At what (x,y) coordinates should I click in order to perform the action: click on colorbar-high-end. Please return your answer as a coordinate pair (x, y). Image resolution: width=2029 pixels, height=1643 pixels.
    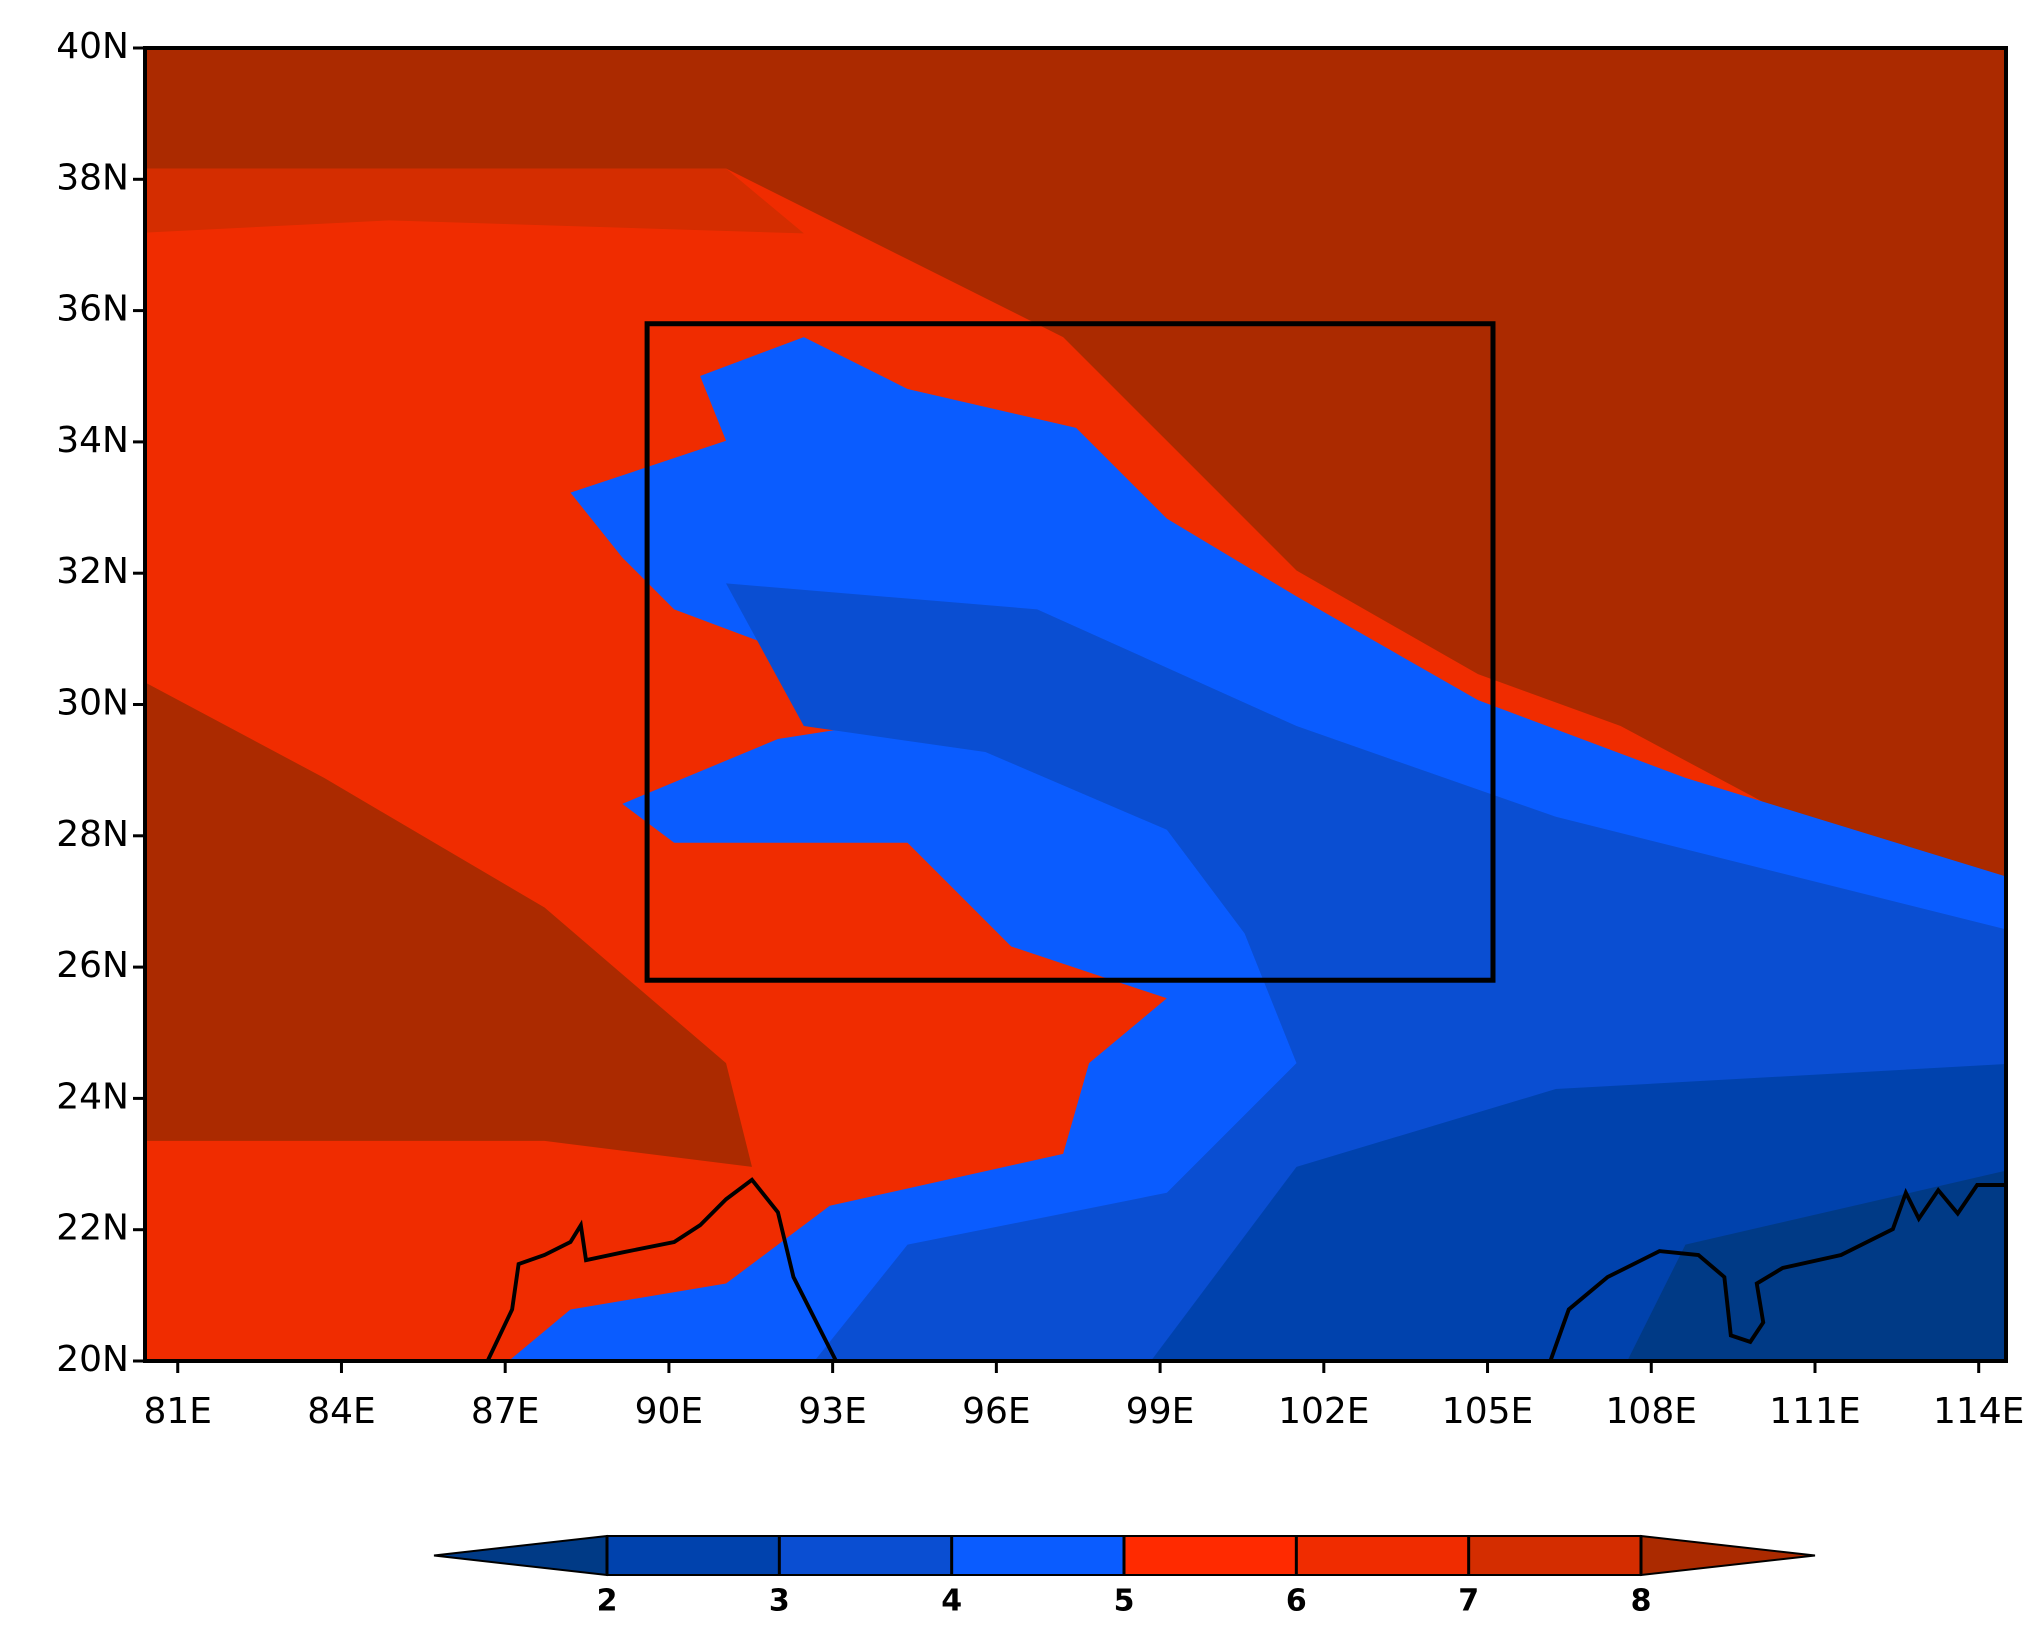
    Looking at the image, I should click on (1728, 1555).